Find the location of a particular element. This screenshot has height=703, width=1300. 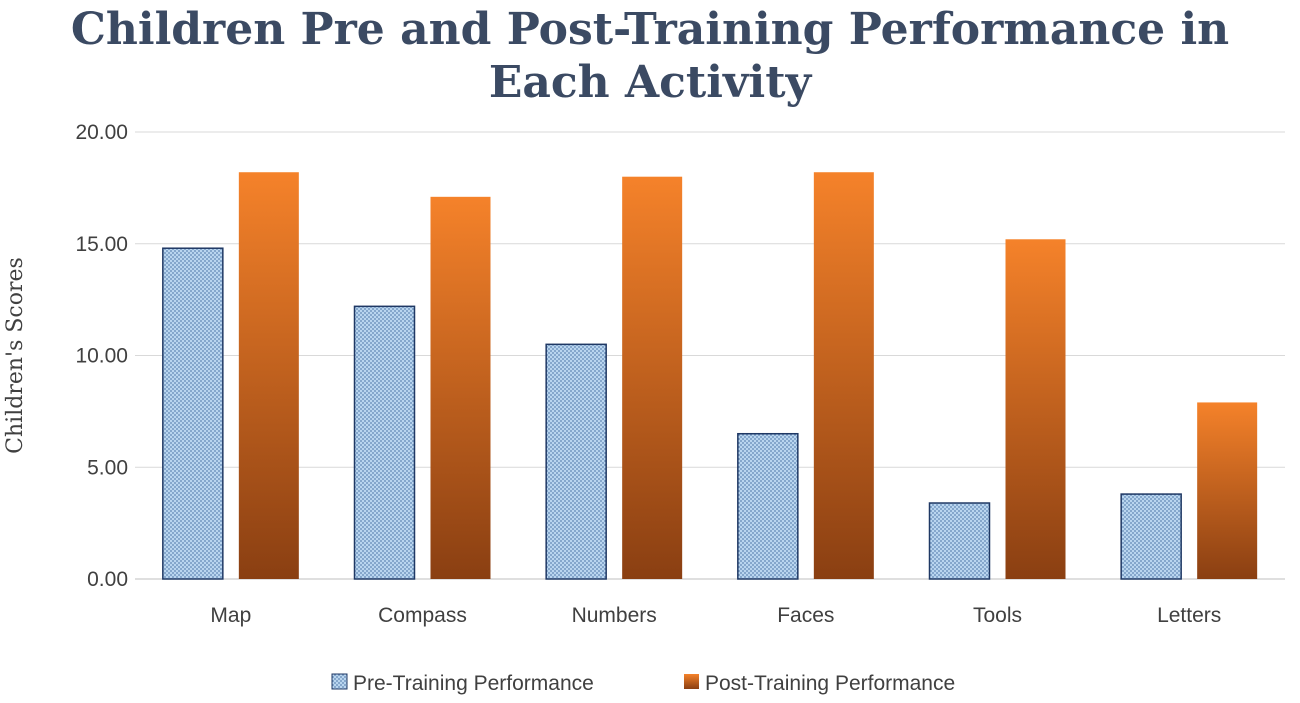

y-axis-label: Children's Scores is located at coordinates (15, 355).